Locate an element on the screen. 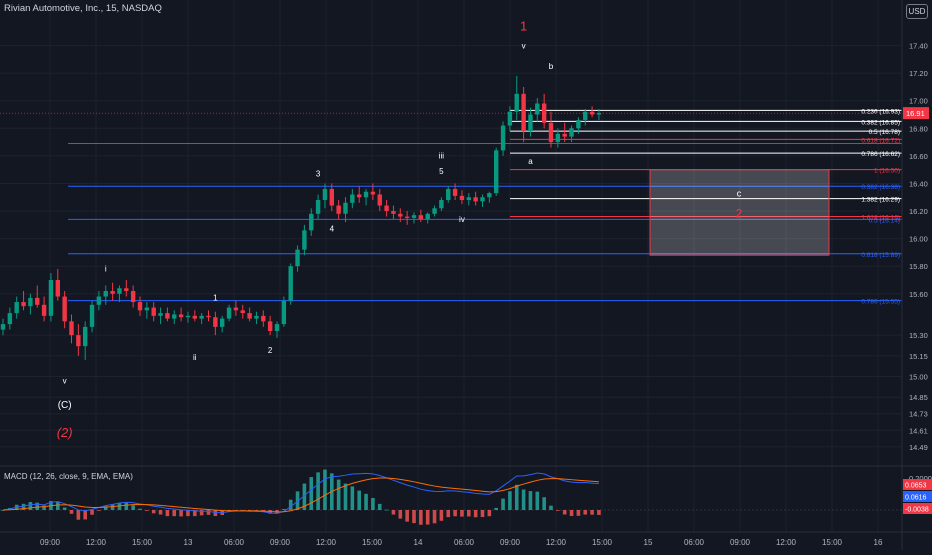  target-box-wave-label: 2 is located at coordinates (739, 214).